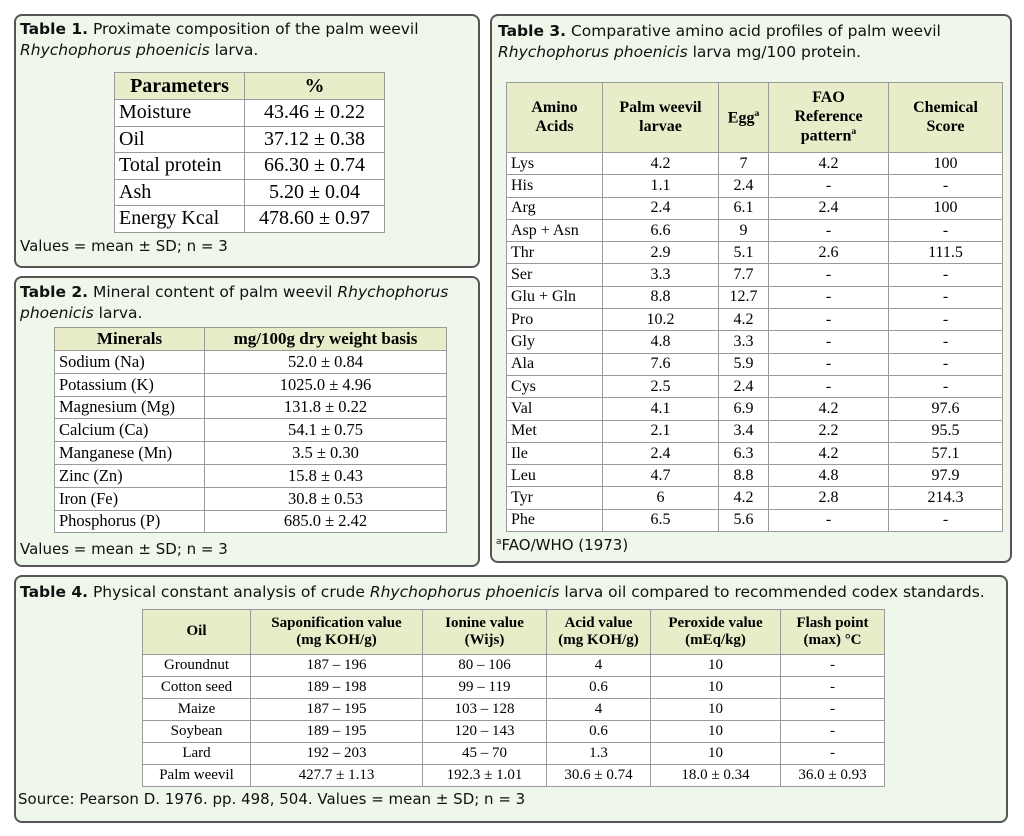 The height and width of the screenshot is (836, 1024). What do you see at coordinates (124, 246) in the screenshot?
I see `note-text: Values = mean ± SD; n = 3` at bounding box center [124, 246].